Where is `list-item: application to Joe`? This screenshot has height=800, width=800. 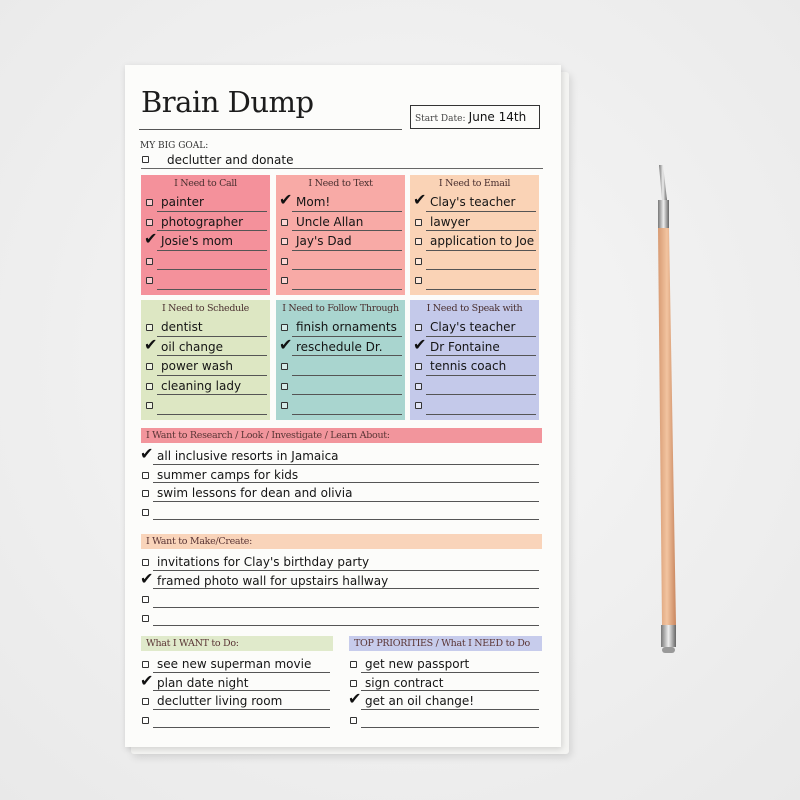 list-item: application to Joe is located at coordinates (474, 242).